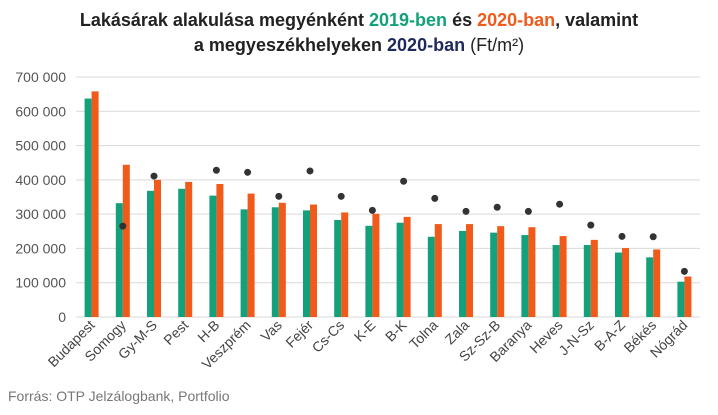 The image size is (718, 415). What do you see at coordinates (175, 332) in the screenshot?
I see `x-tick-label: Pest` at bounding box center [175, 332].